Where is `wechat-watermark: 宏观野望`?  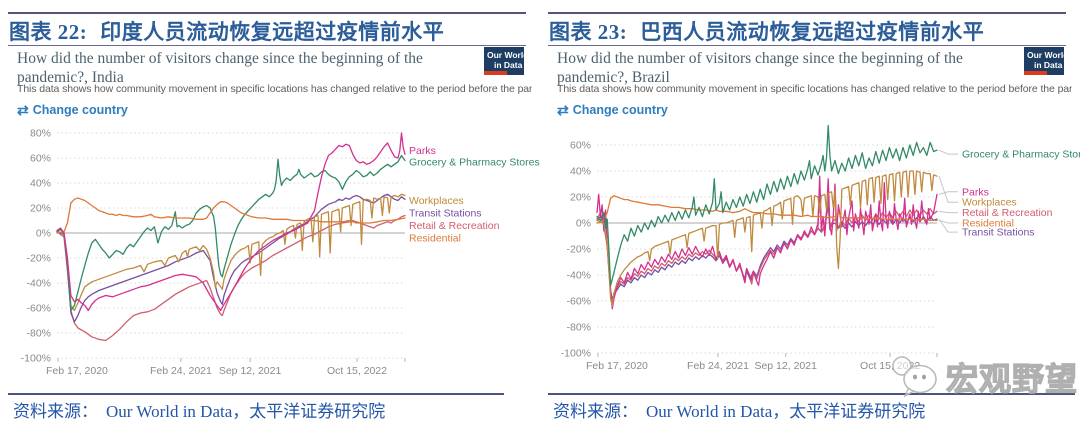 wechat-watermark: 宏观野望 is located at coordinates (984, 377).